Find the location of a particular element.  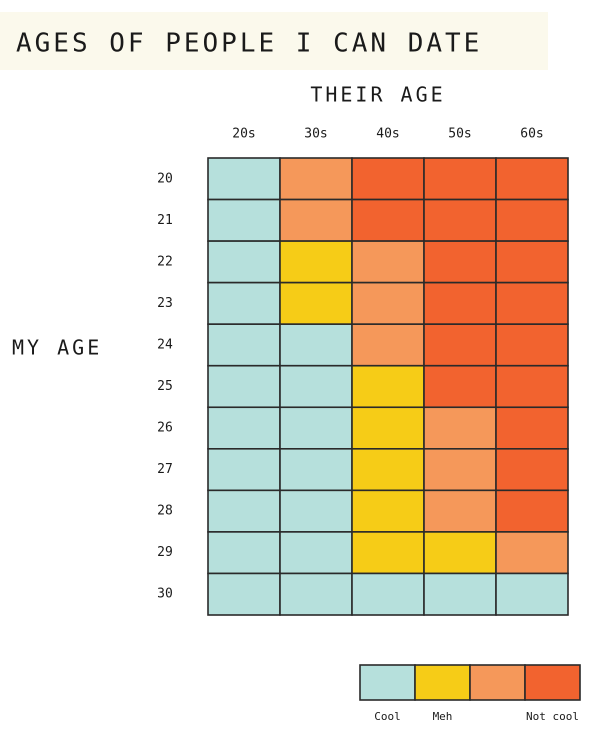

y-tick-label: 30 is located at coordinates (165, 594).